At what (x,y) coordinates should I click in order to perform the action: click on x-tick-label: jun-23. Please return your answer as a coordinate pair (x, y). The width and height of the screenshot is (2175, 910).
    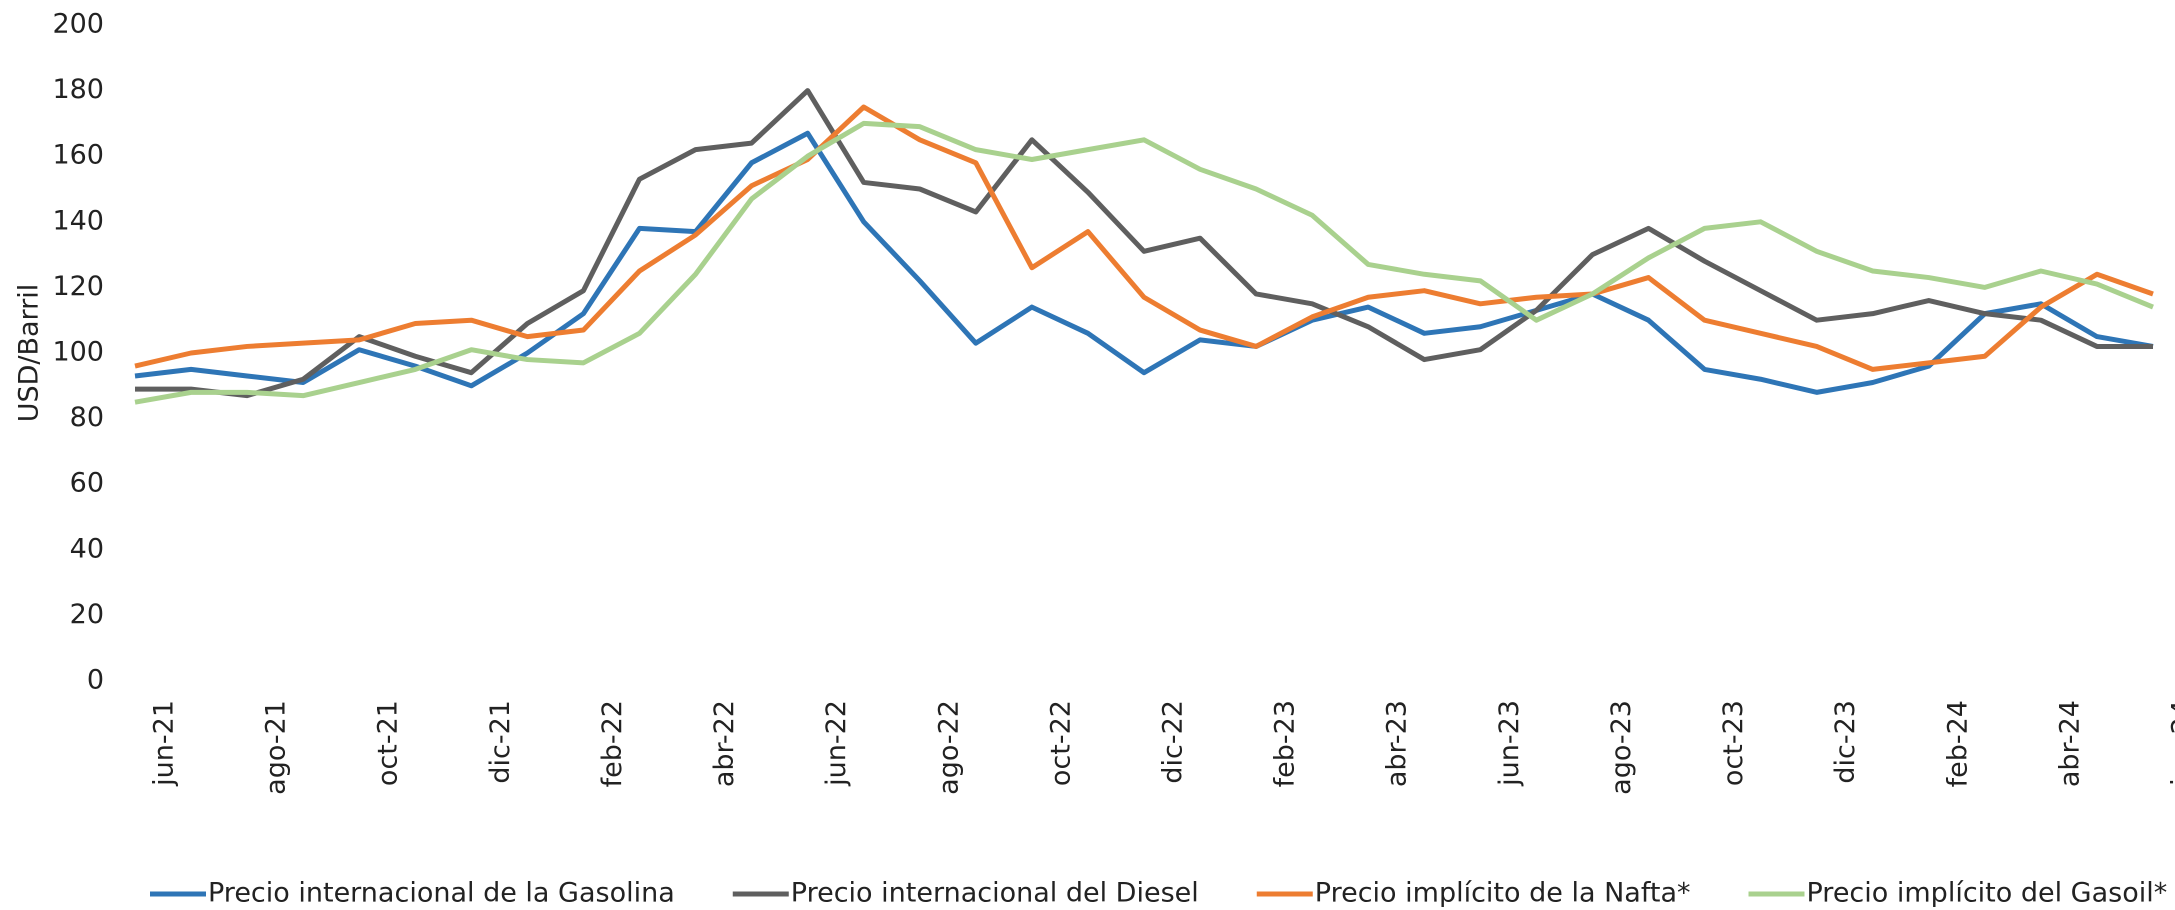
    Looking at the image, I should click on (1509, 743).